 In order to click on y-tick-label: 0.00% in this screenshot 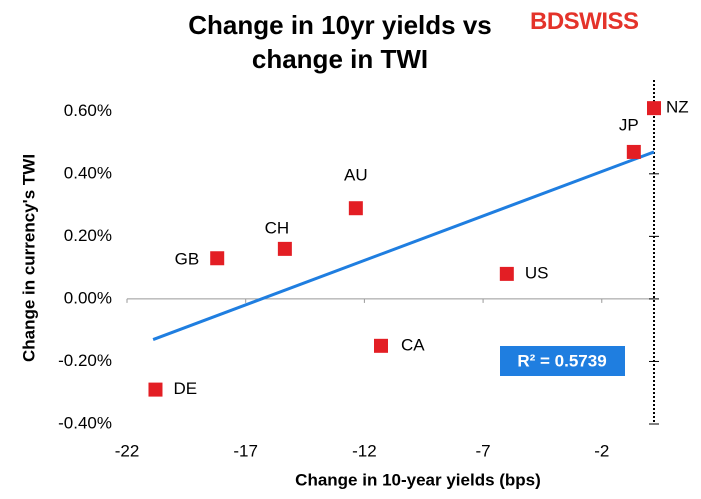, I will do `click(88, 297)`.